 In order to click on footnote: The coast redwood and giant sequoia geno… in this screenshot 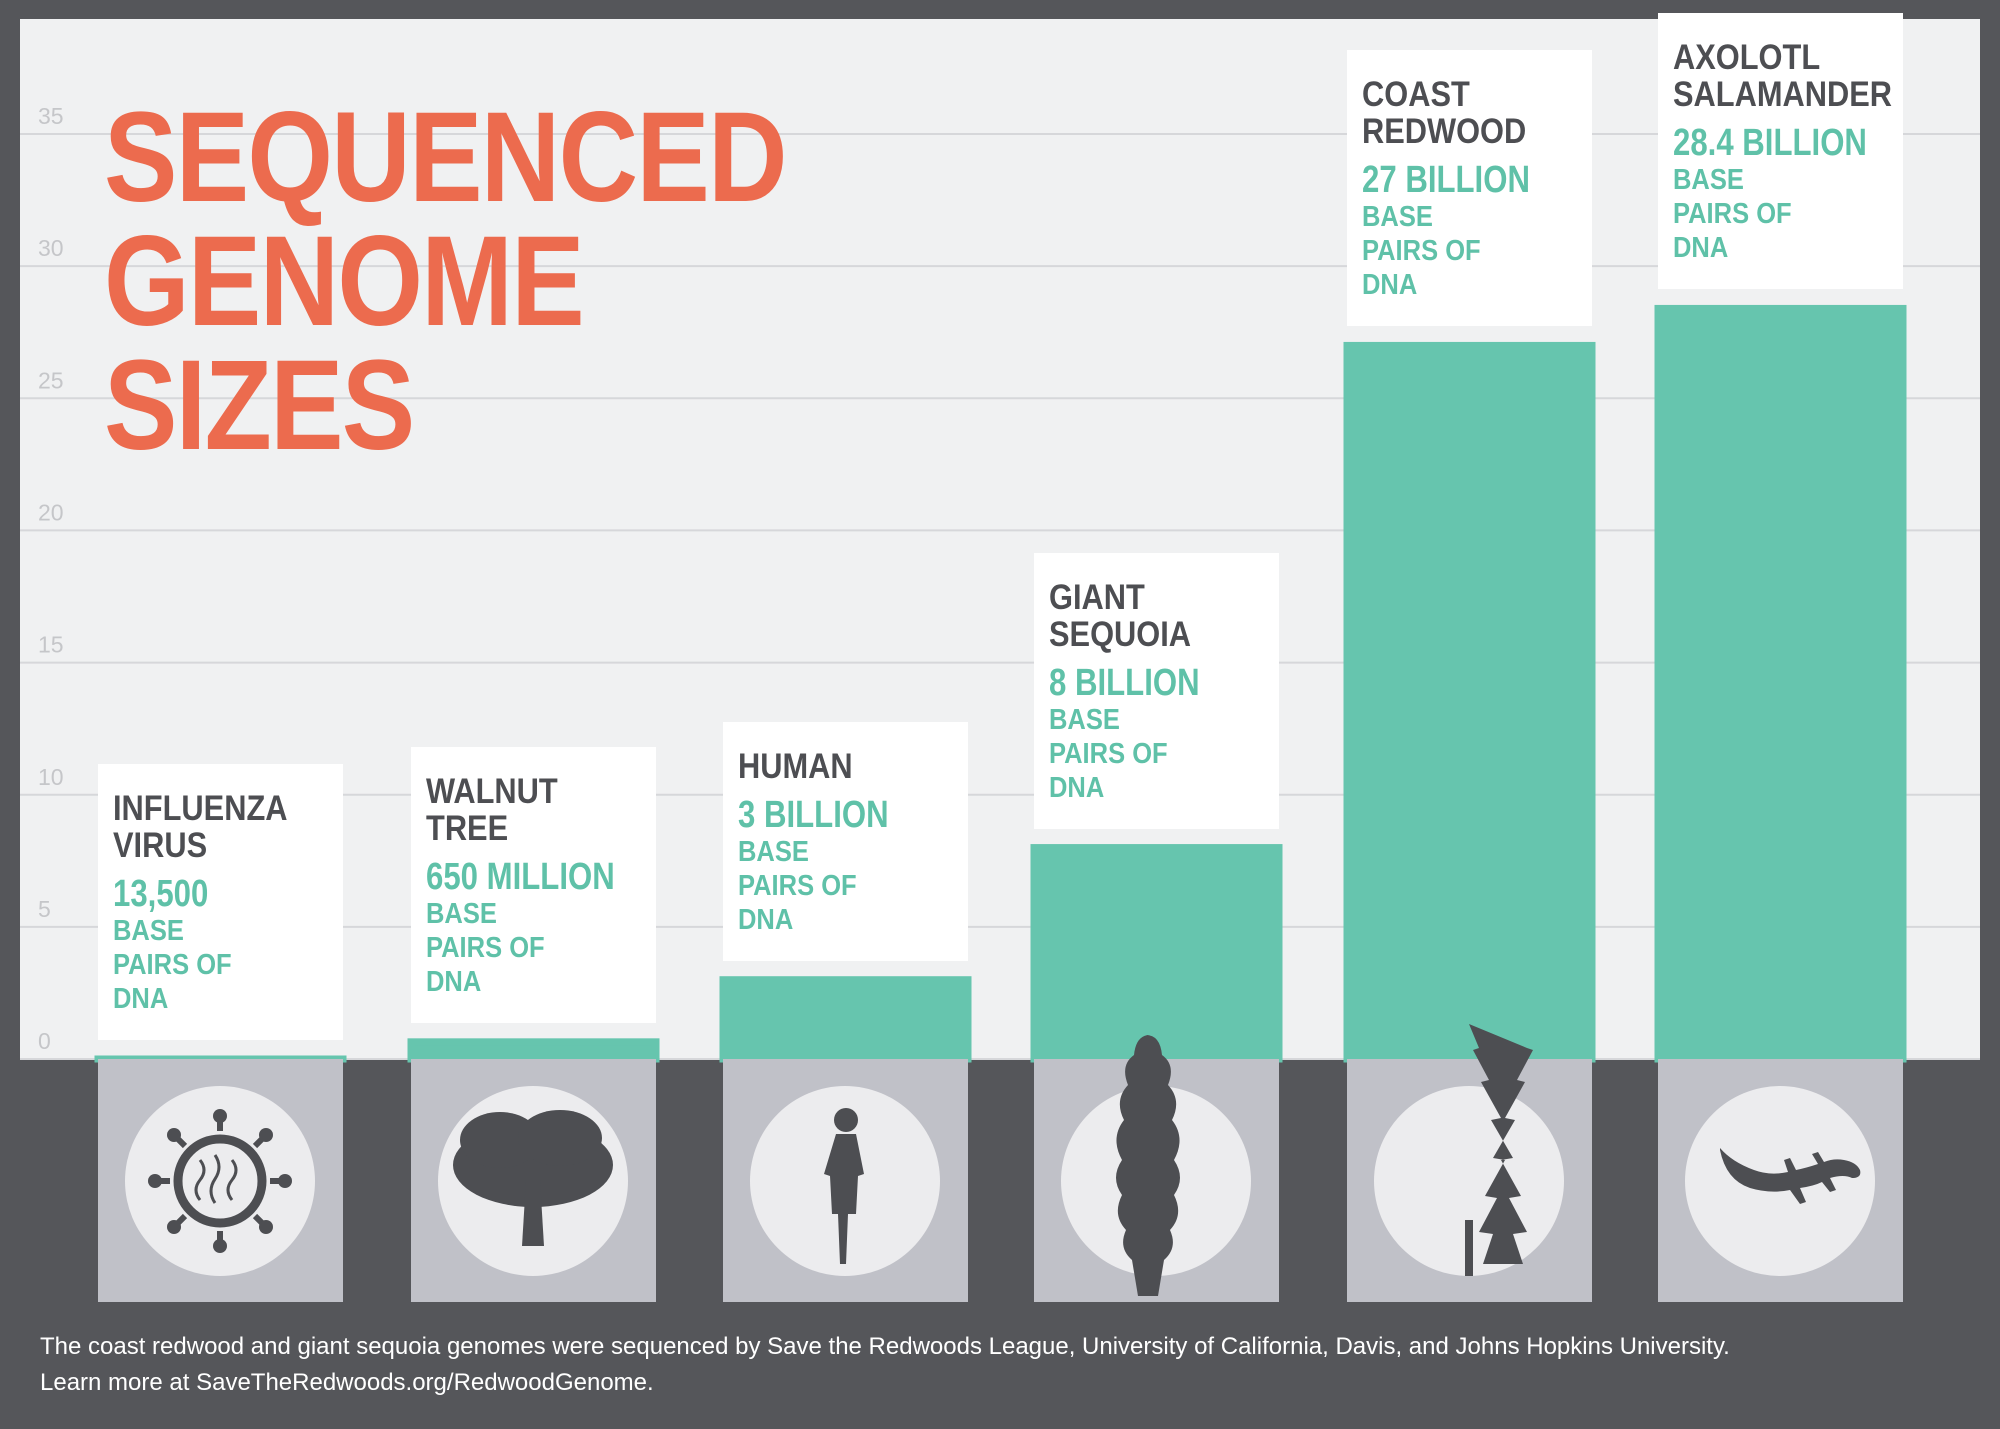, I will do `click(885, 1346)`.